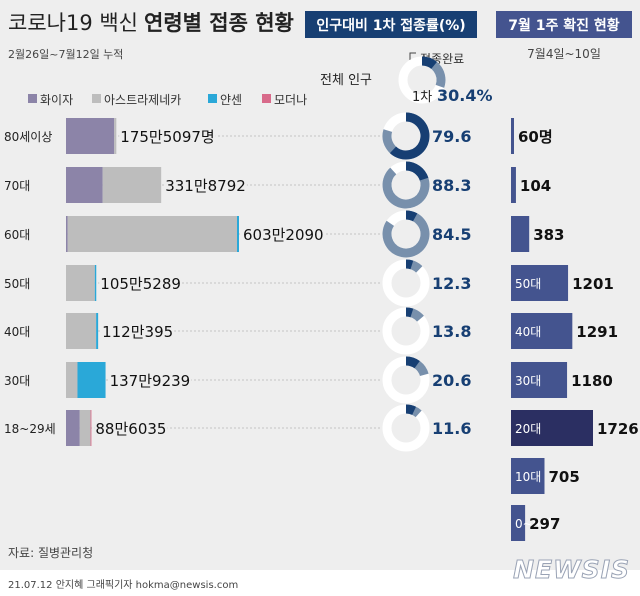 The height and width of the screenshot is (596, 640). I want to click on cases-value-label: 1726, so click(618, 429).